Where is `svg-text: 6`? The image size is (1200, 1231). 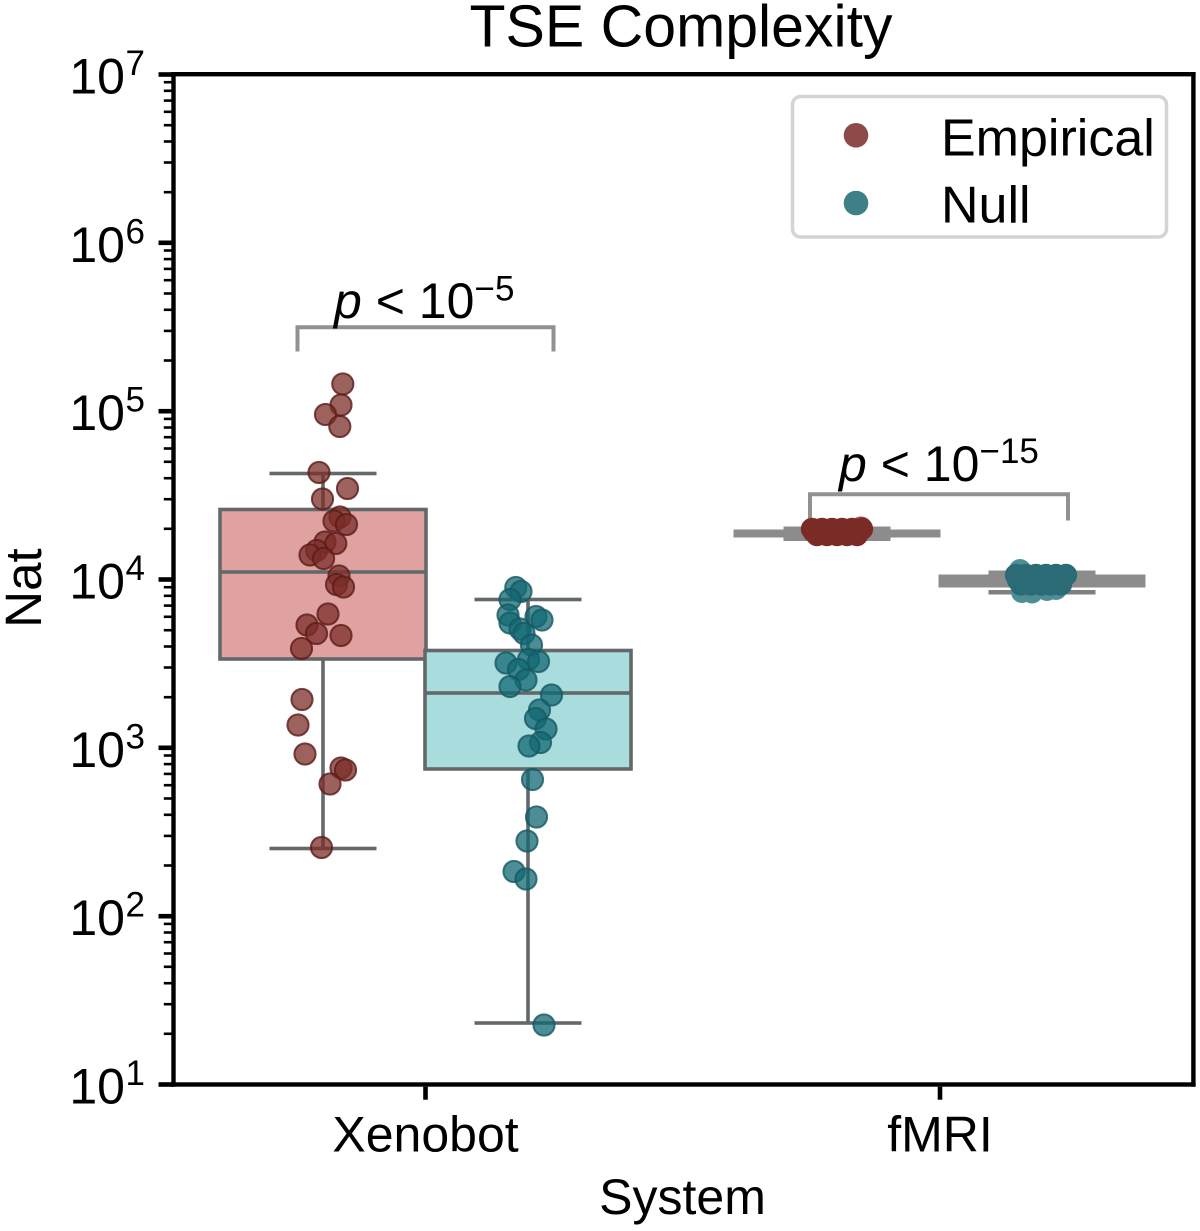 svg-text: 6 is located at coordinates (135, 231).